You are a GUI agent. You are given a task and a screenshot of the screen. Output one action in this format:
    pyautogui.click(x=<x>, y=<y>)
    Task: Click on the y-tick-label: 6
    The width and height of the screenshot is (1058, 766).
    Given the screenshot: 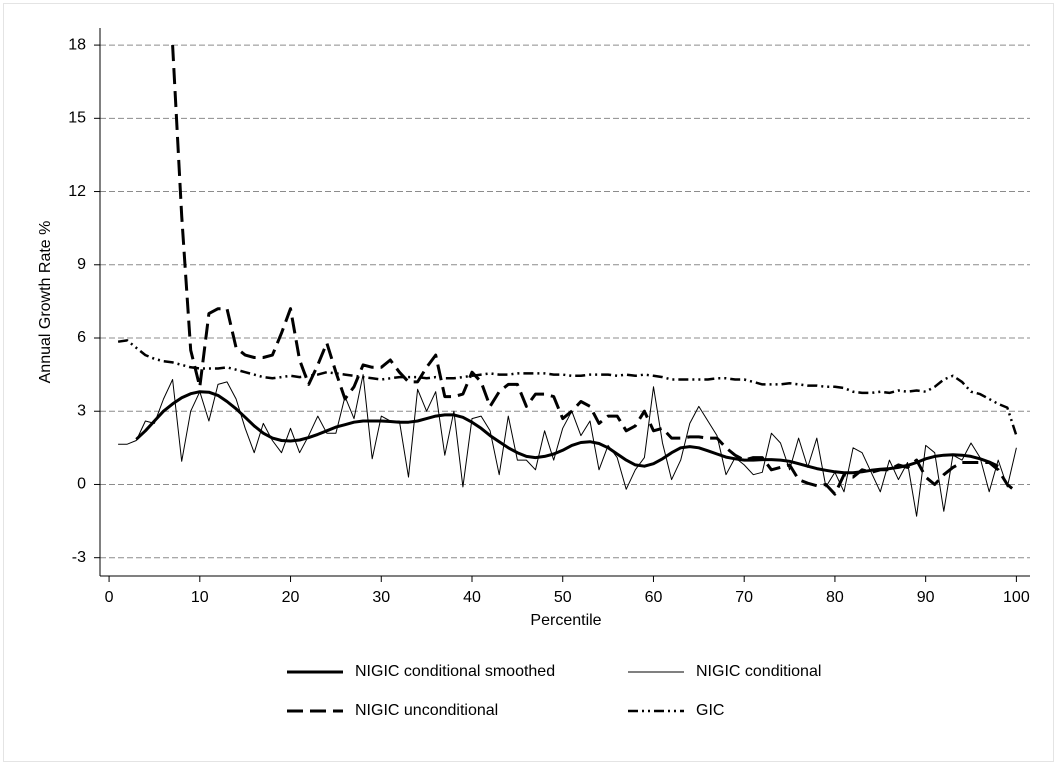 What is the action you would take?
    pyautogui.click(x=81, y=337)
    